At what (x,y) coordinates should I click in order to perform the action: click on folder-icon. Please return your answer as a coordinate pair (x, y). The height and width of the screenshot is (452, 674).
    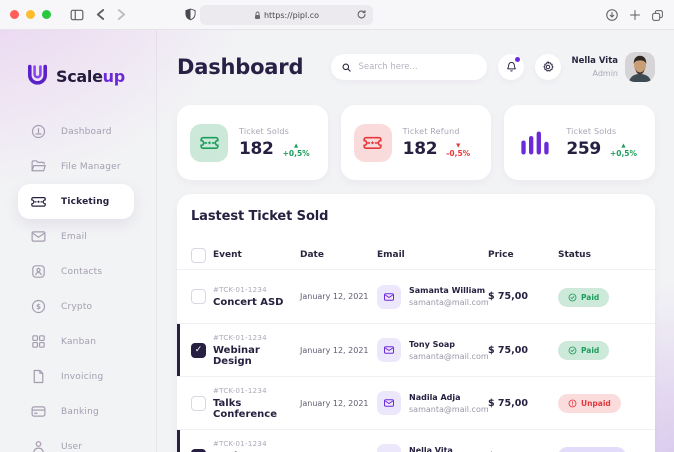
    Looking at the image, I should click on (38, 166).